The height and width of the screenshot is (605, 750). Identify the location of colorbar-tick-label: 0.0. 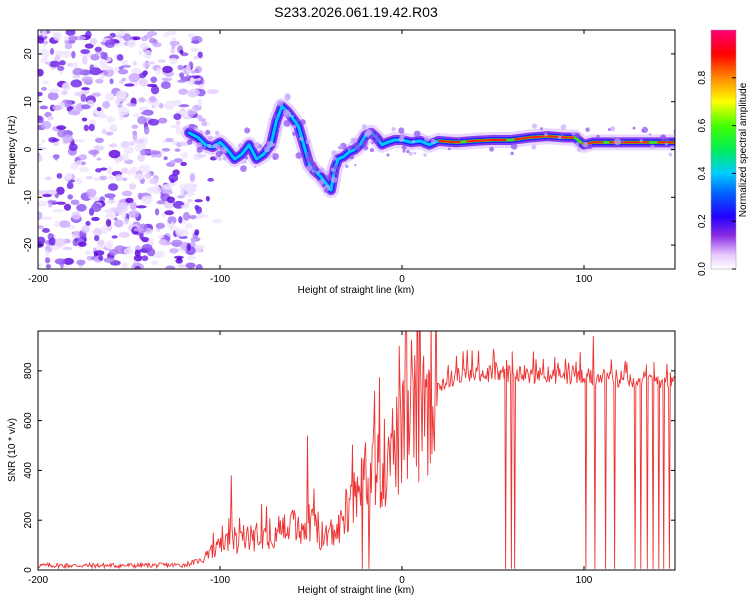
(702, 269).